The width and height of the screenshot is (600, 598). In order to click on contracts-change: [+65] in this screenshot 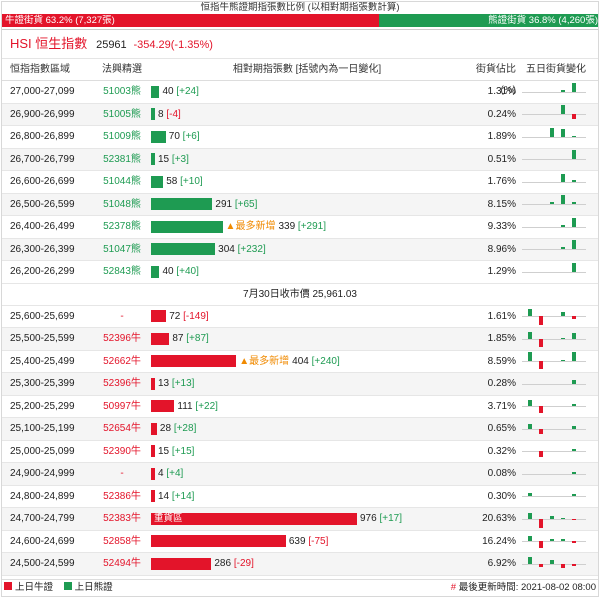, I will do `click(246, 204)`.